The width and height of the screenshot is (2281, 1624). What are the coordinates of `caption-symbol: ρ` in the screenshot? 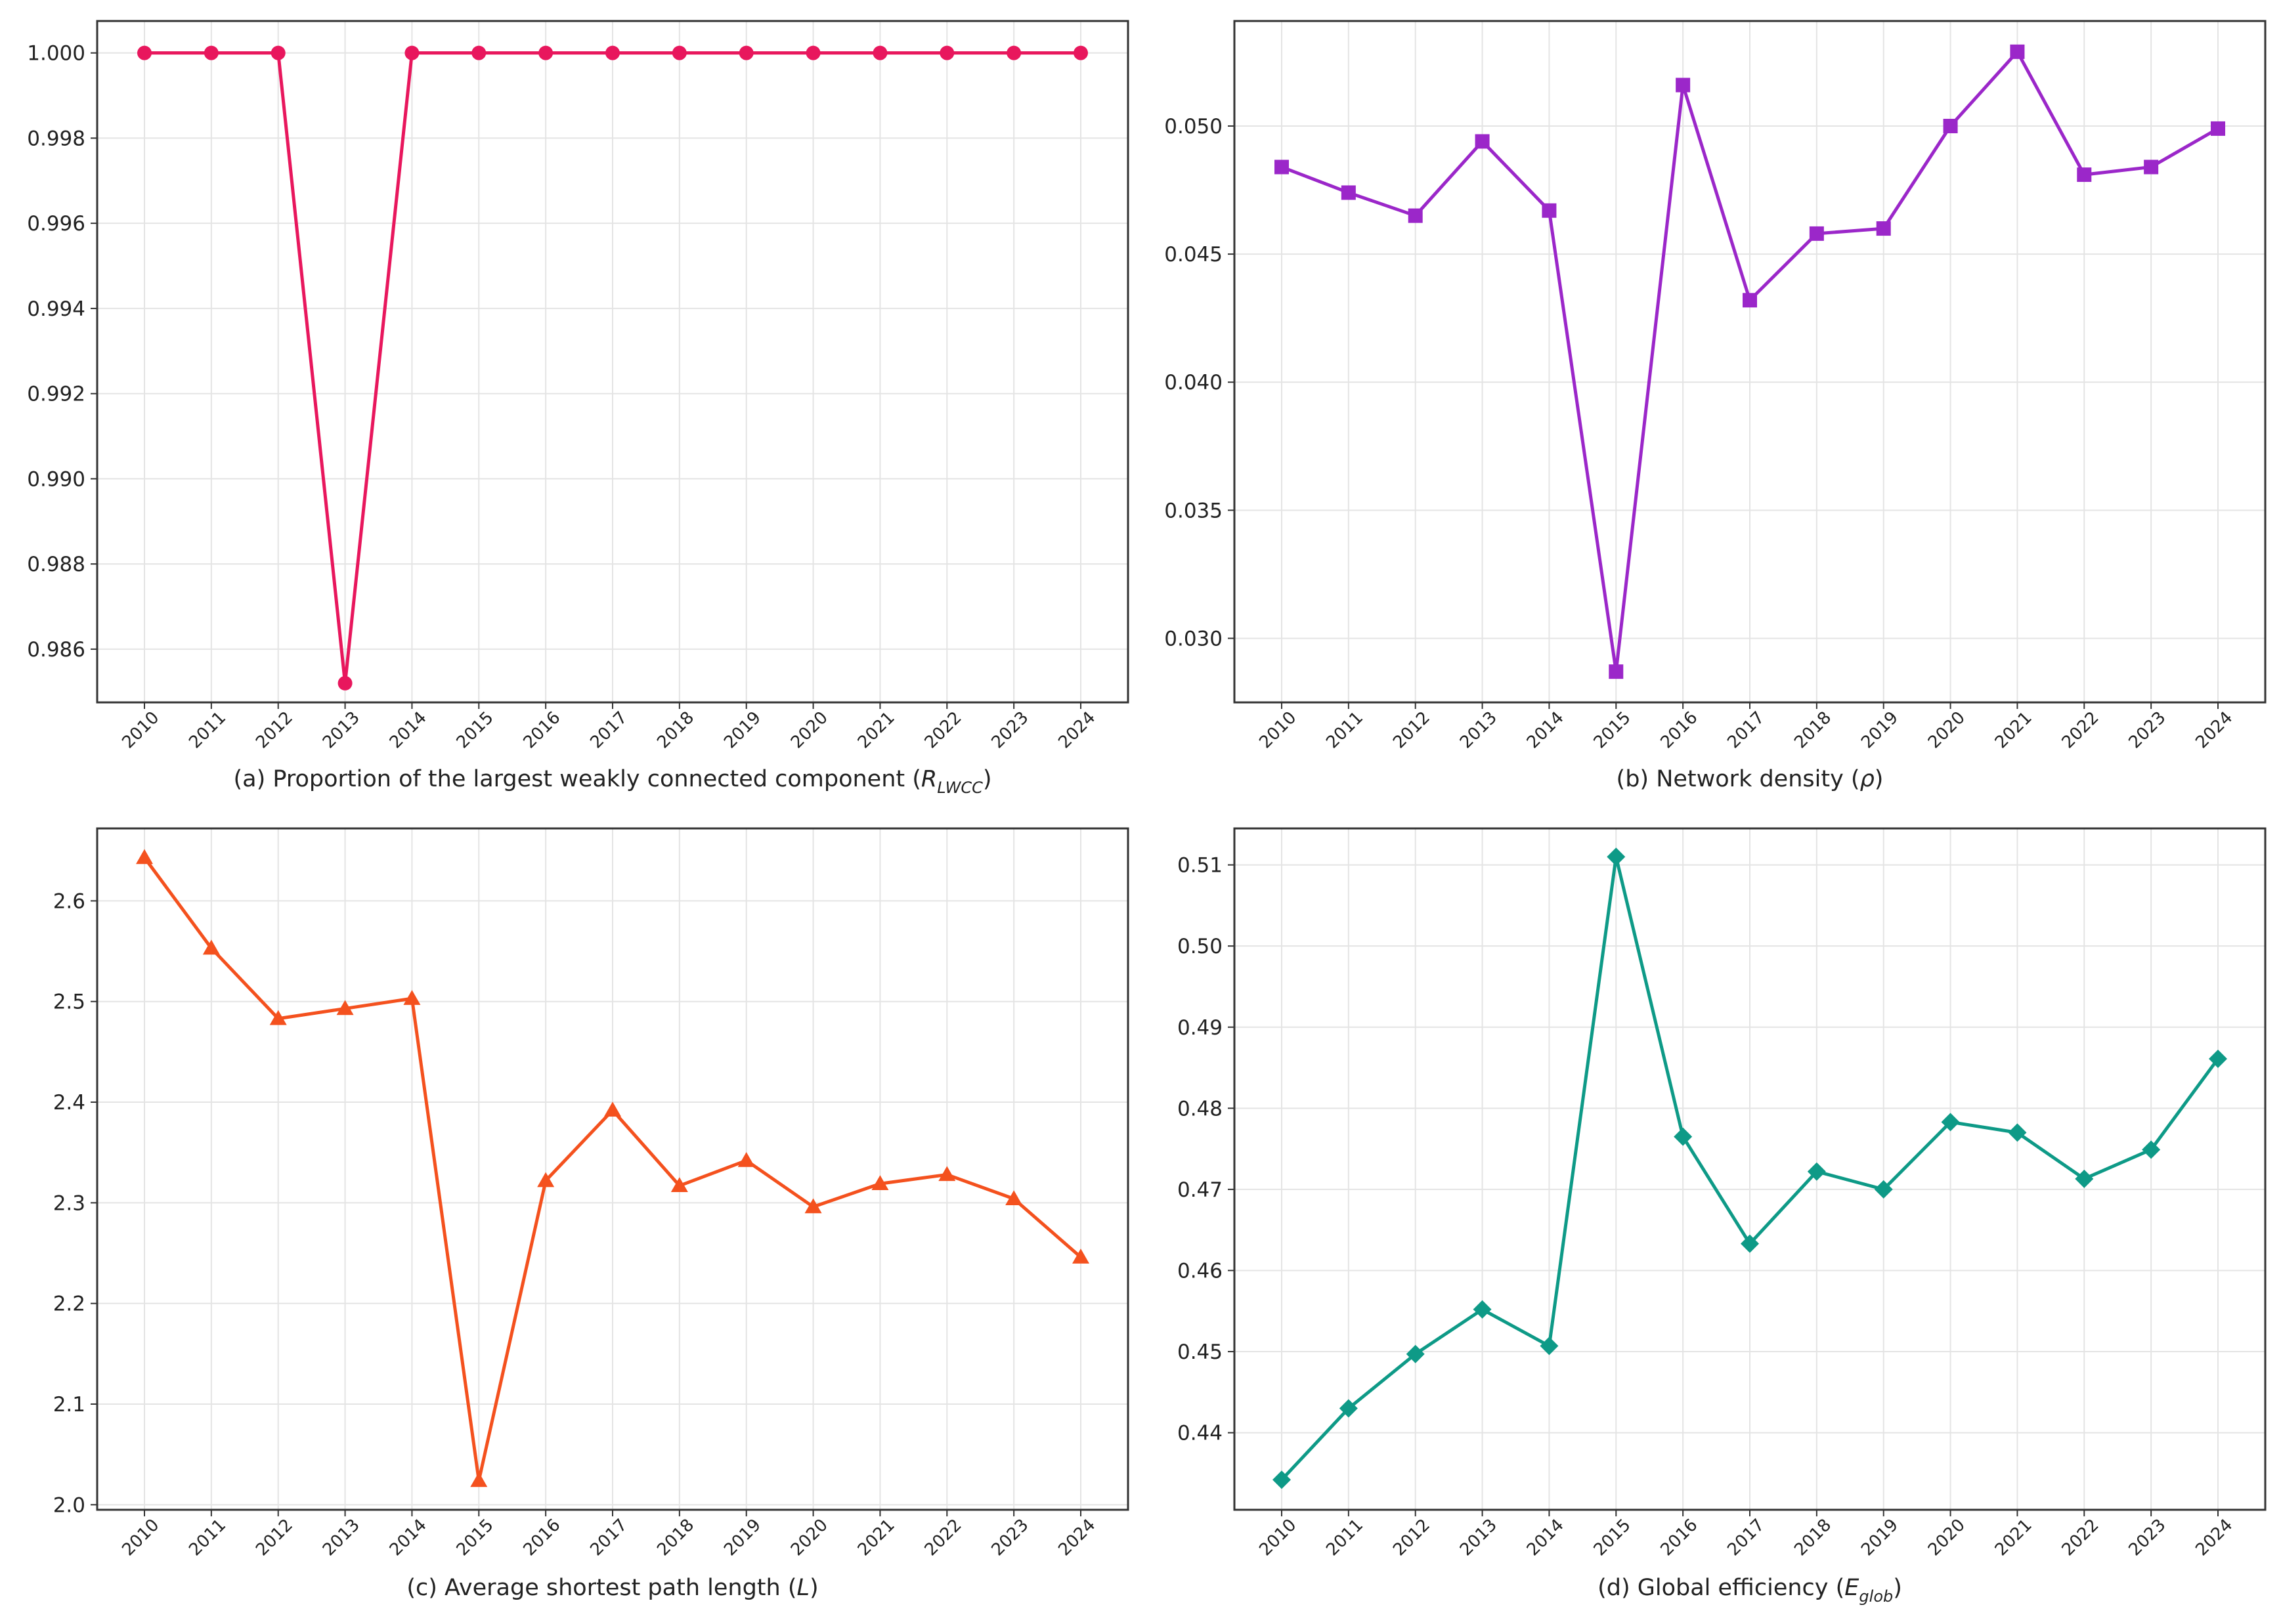 It's located at (1868, 779).